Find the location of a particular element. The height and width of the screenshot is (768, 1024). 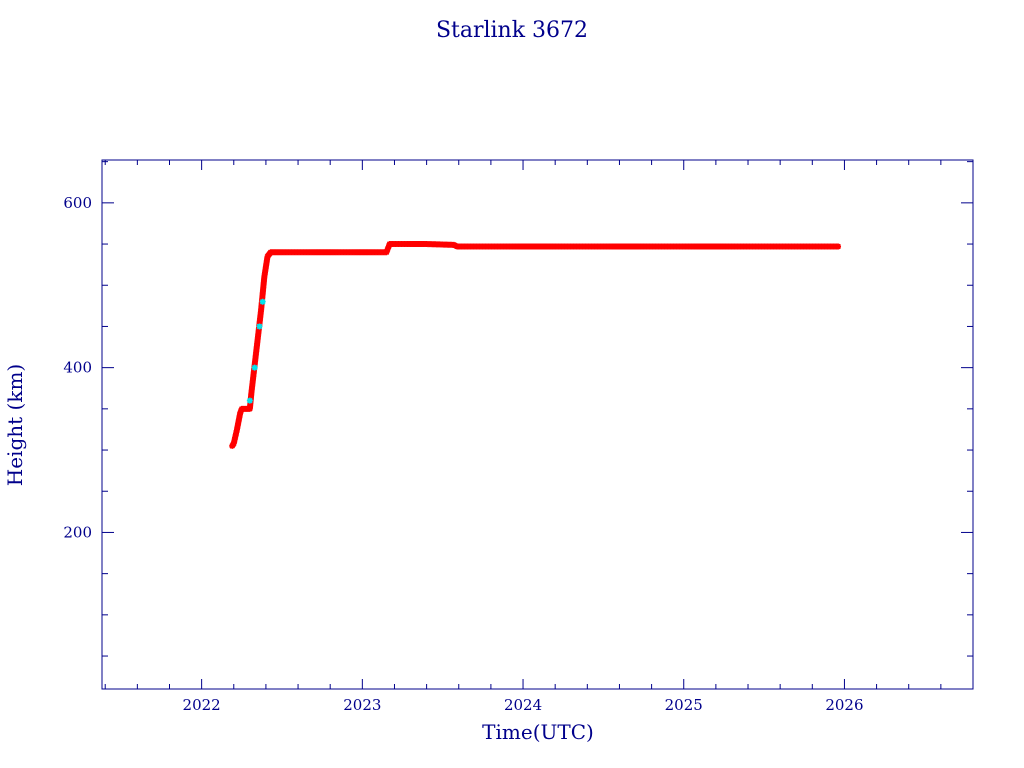

series-highlight is located at coordinates (256, 351).